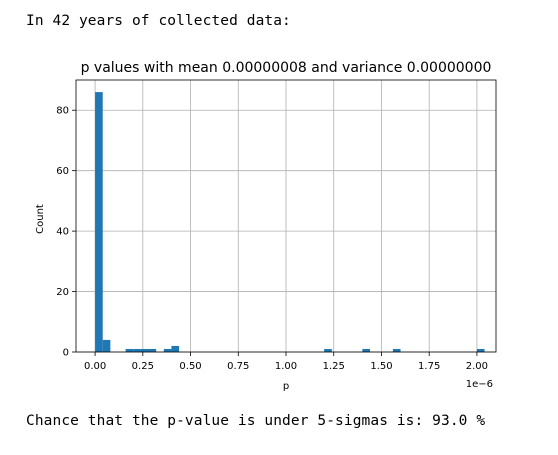 This screenshot has height=455, width=558. Describe the element at coordinates (62, 232) in the screenshot. I see `y-tick-label: 40` at that location.